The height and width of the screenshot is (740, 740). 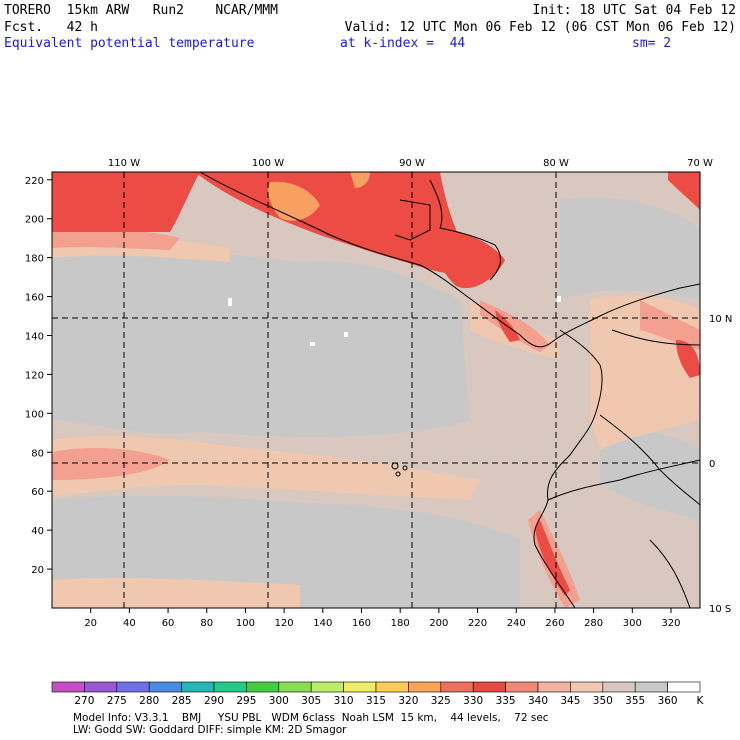 I want to click on colorbar-label: 345, so click(x=570, y=701).